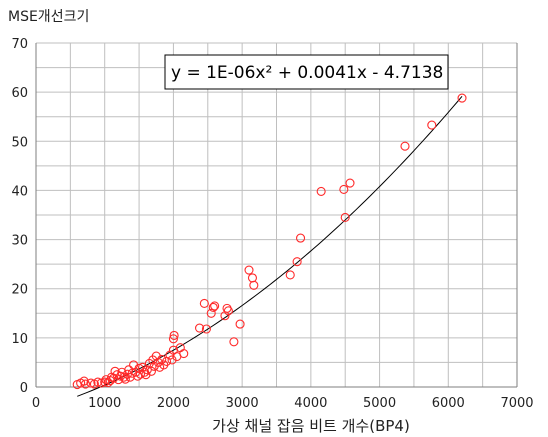 The image size is (548, 437). Describe the element at coordinates (173, 403) in the screenshot. I see `x-tick-label: 2000` at that location.